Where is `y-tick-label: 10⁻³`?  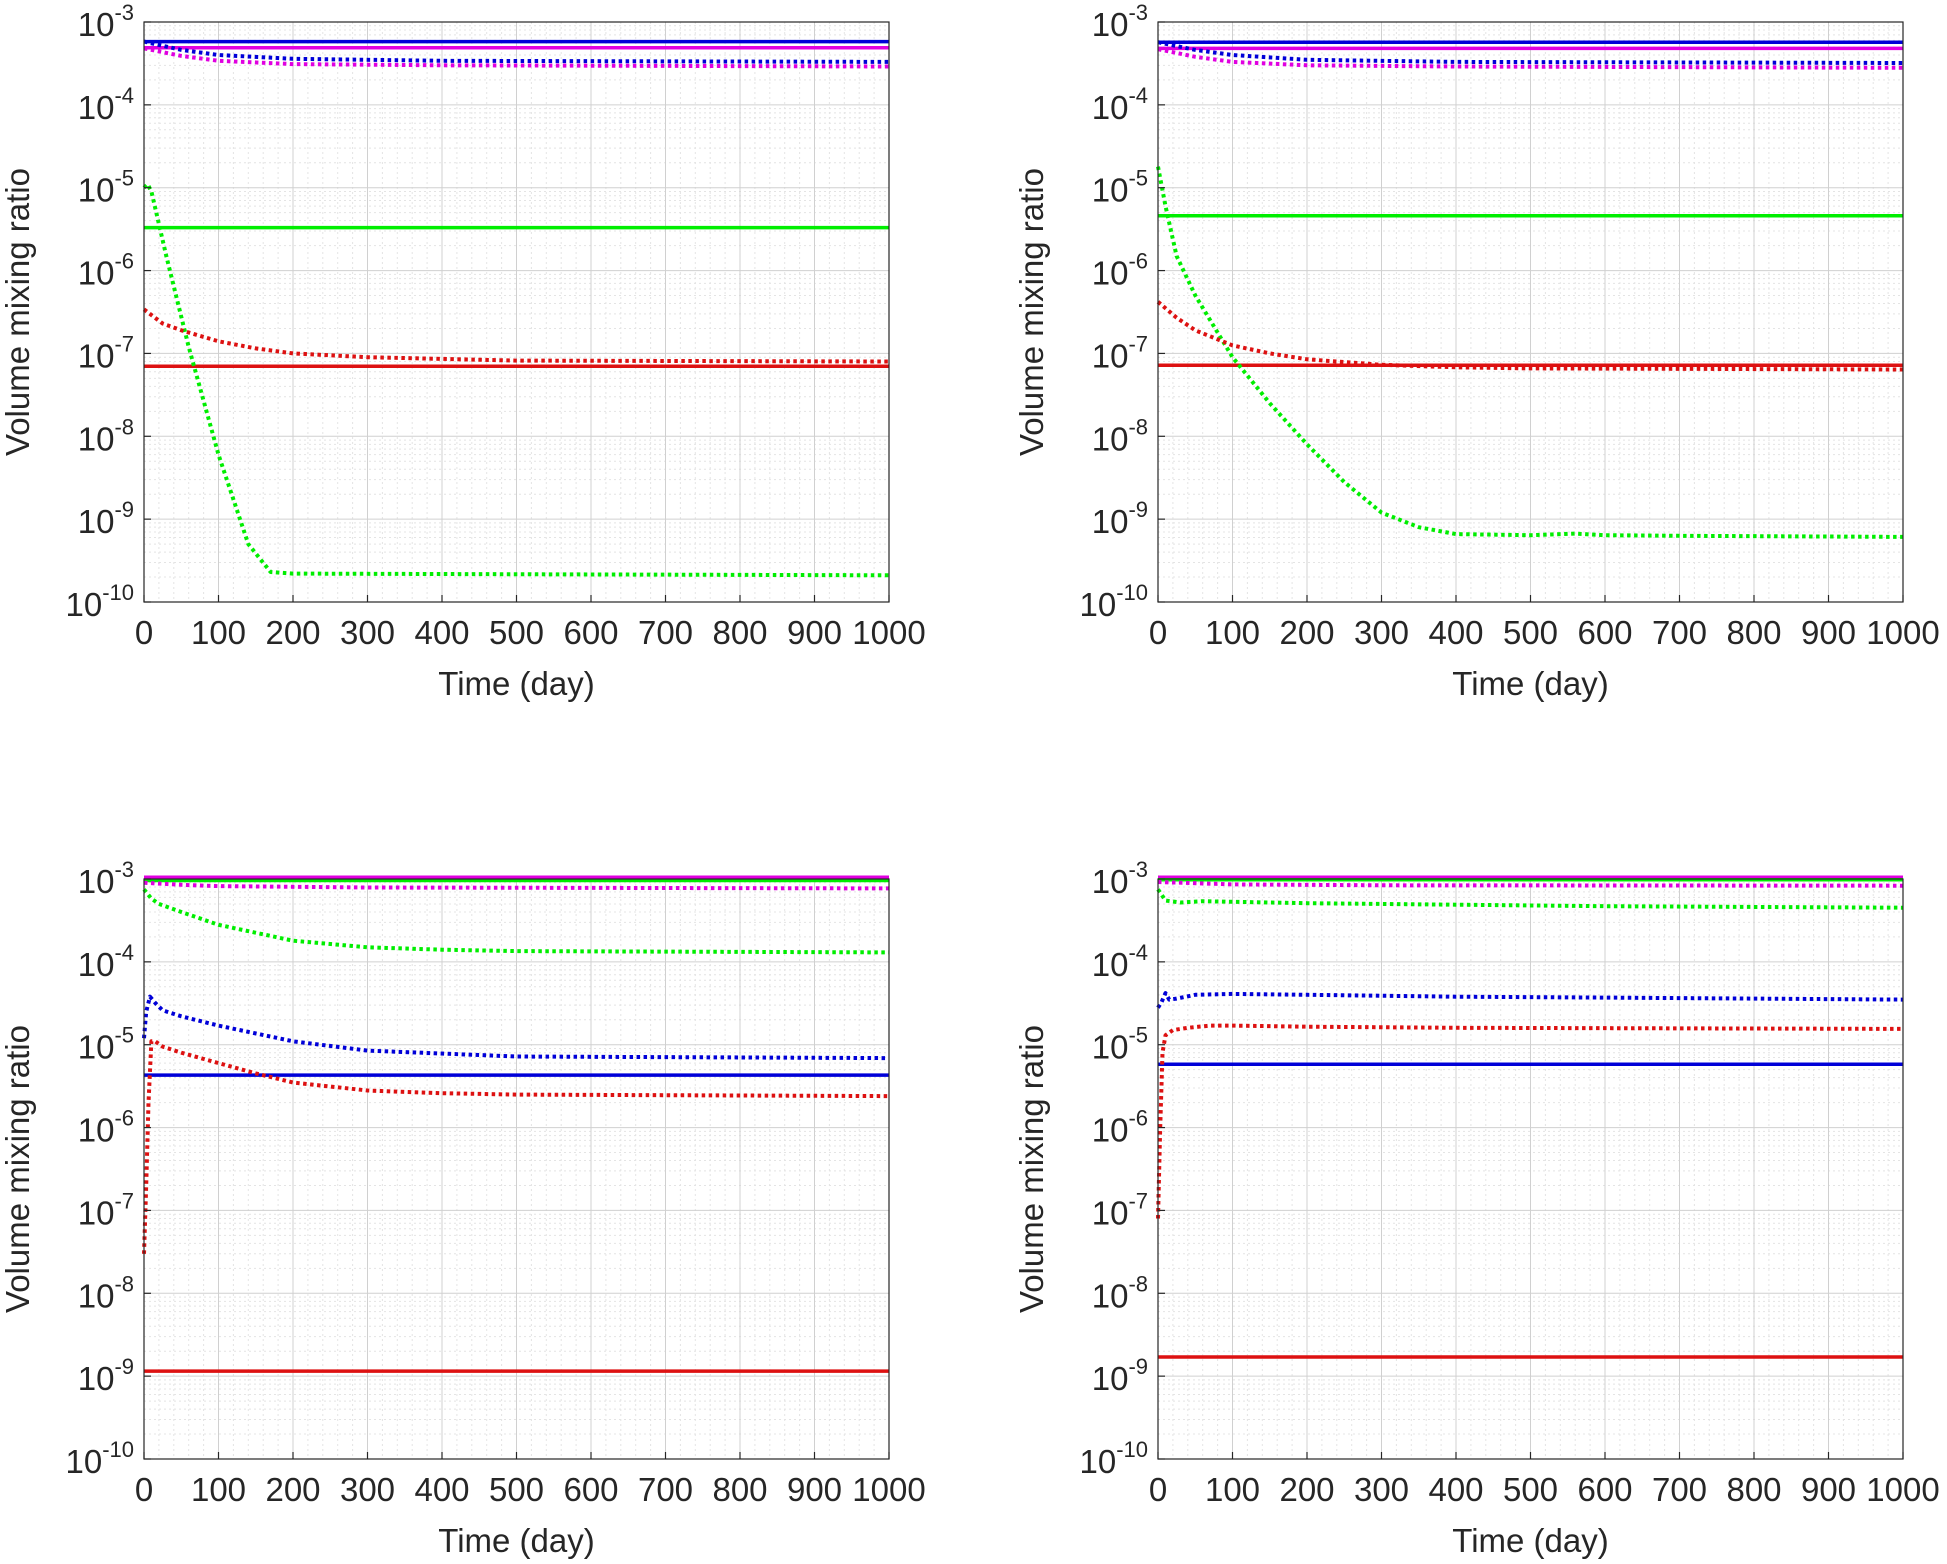
y-tick-label: 10⁻³ is located at coordinates (106, 878).